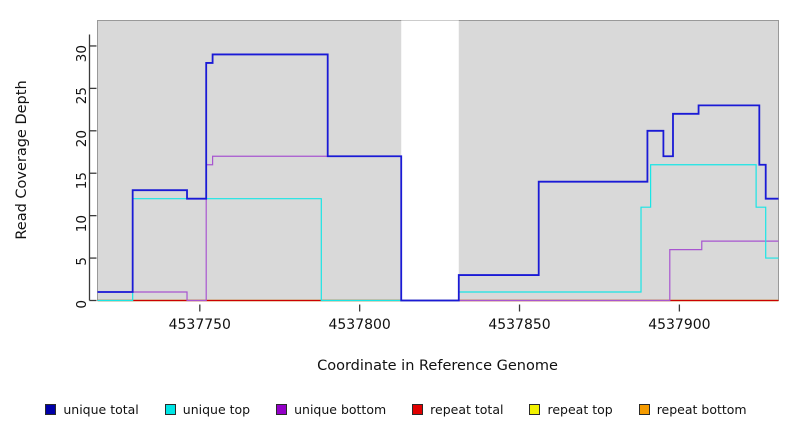  Describe the element at coordinates (81, 304) in the screenshot. I see `y-tick-label: 0` at that location.